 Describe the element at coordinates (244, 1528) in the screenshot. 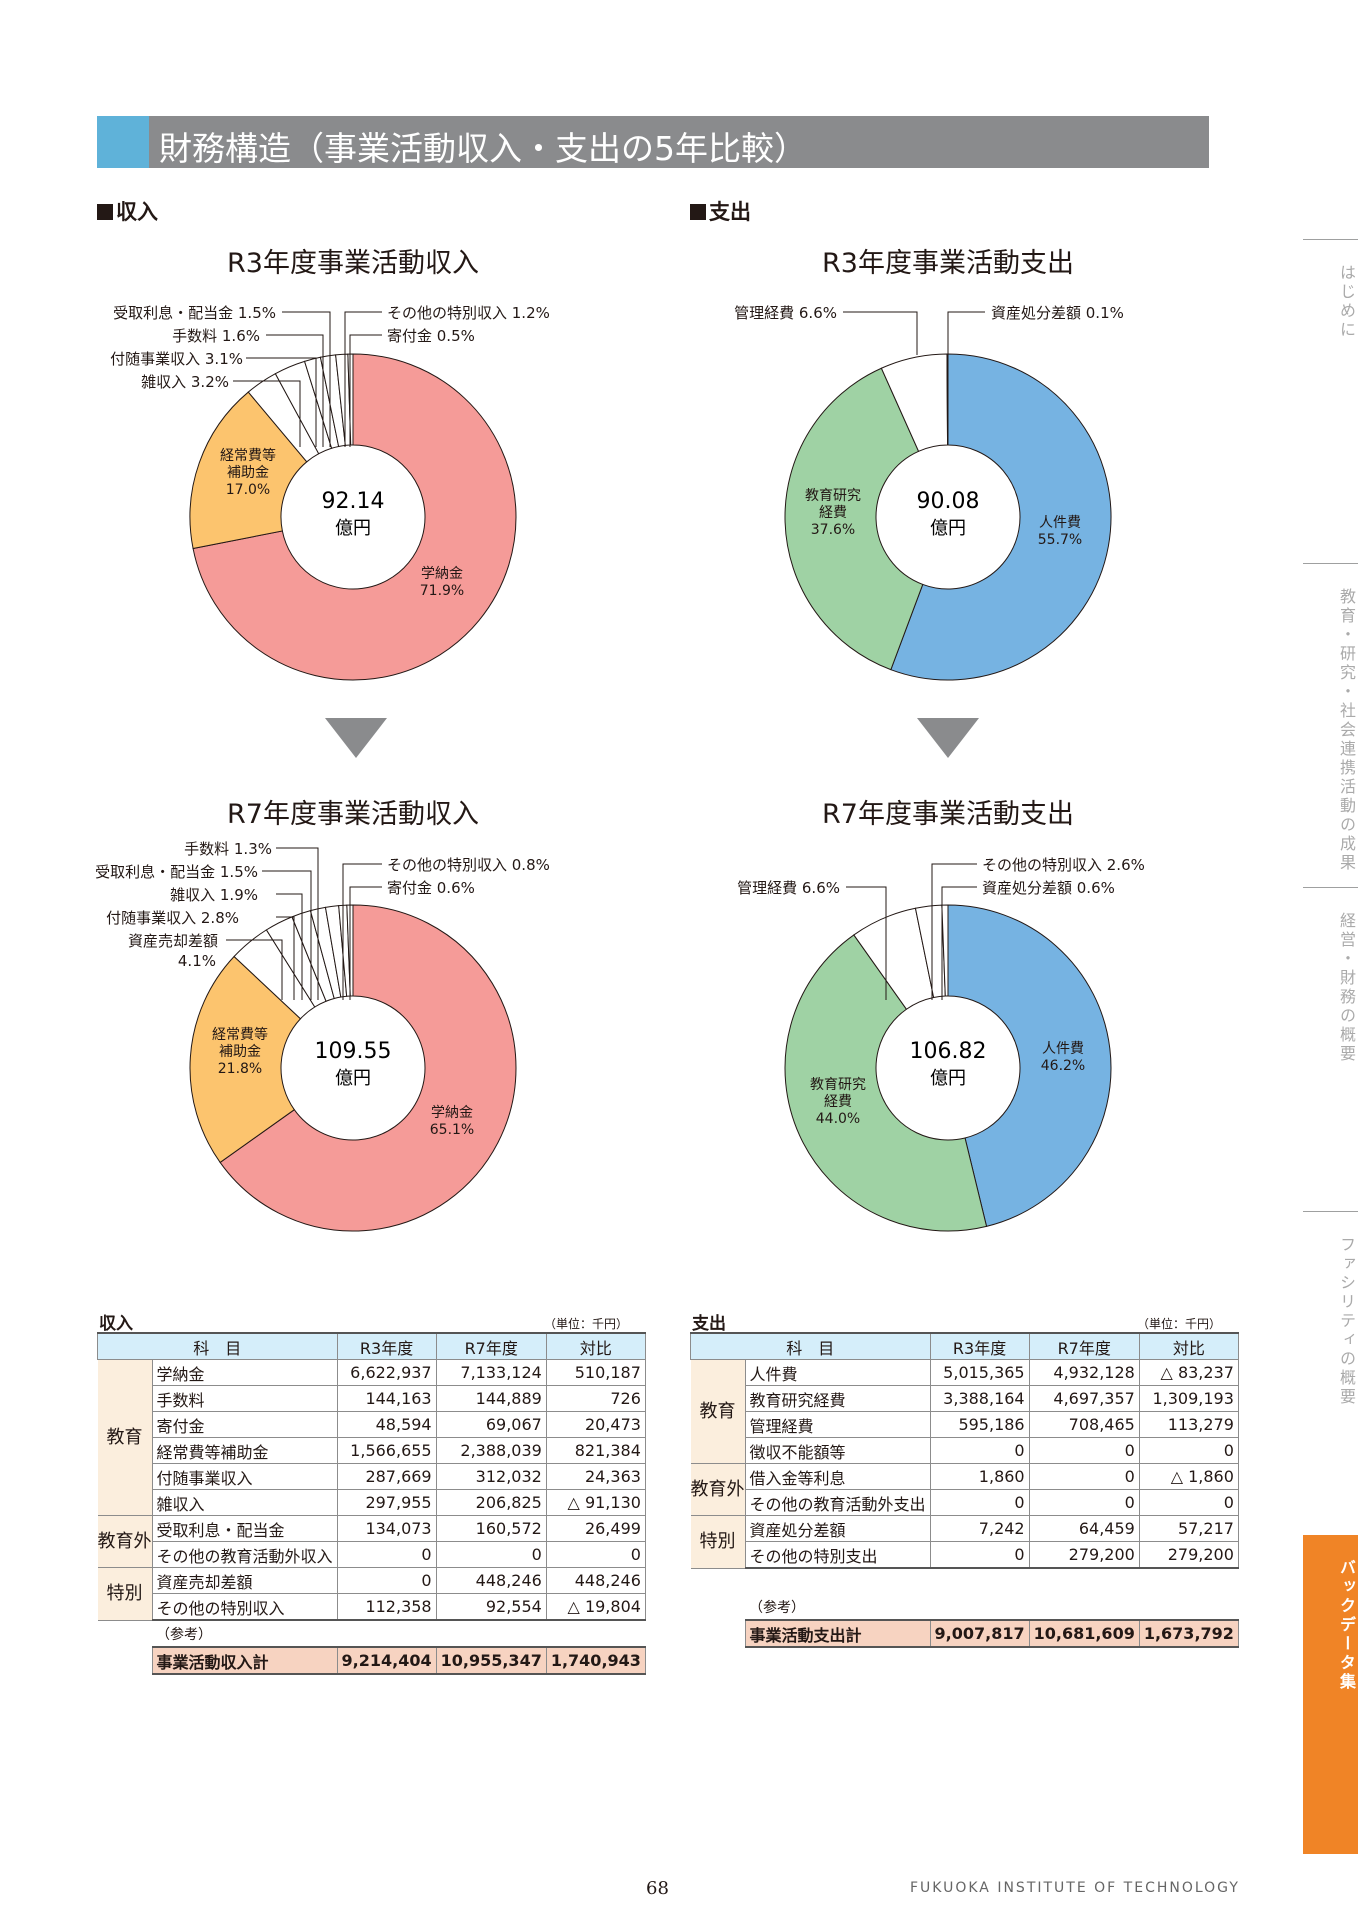

I see `row-label: 受取利息・配当金` at that location.